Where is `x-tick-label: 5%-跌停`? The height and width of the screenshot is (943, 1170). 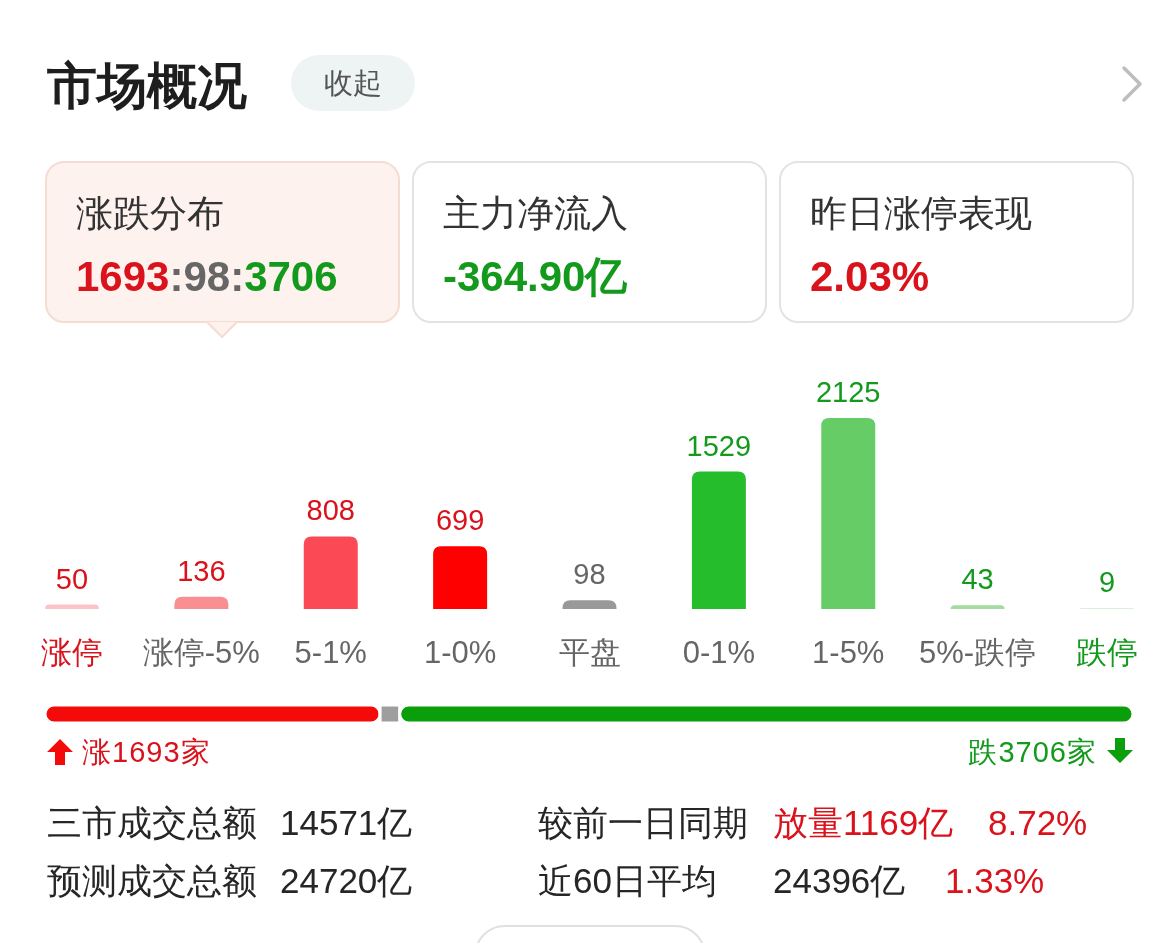 x-tick-label: 5%-跌停 is located at coordinates (978, 652).